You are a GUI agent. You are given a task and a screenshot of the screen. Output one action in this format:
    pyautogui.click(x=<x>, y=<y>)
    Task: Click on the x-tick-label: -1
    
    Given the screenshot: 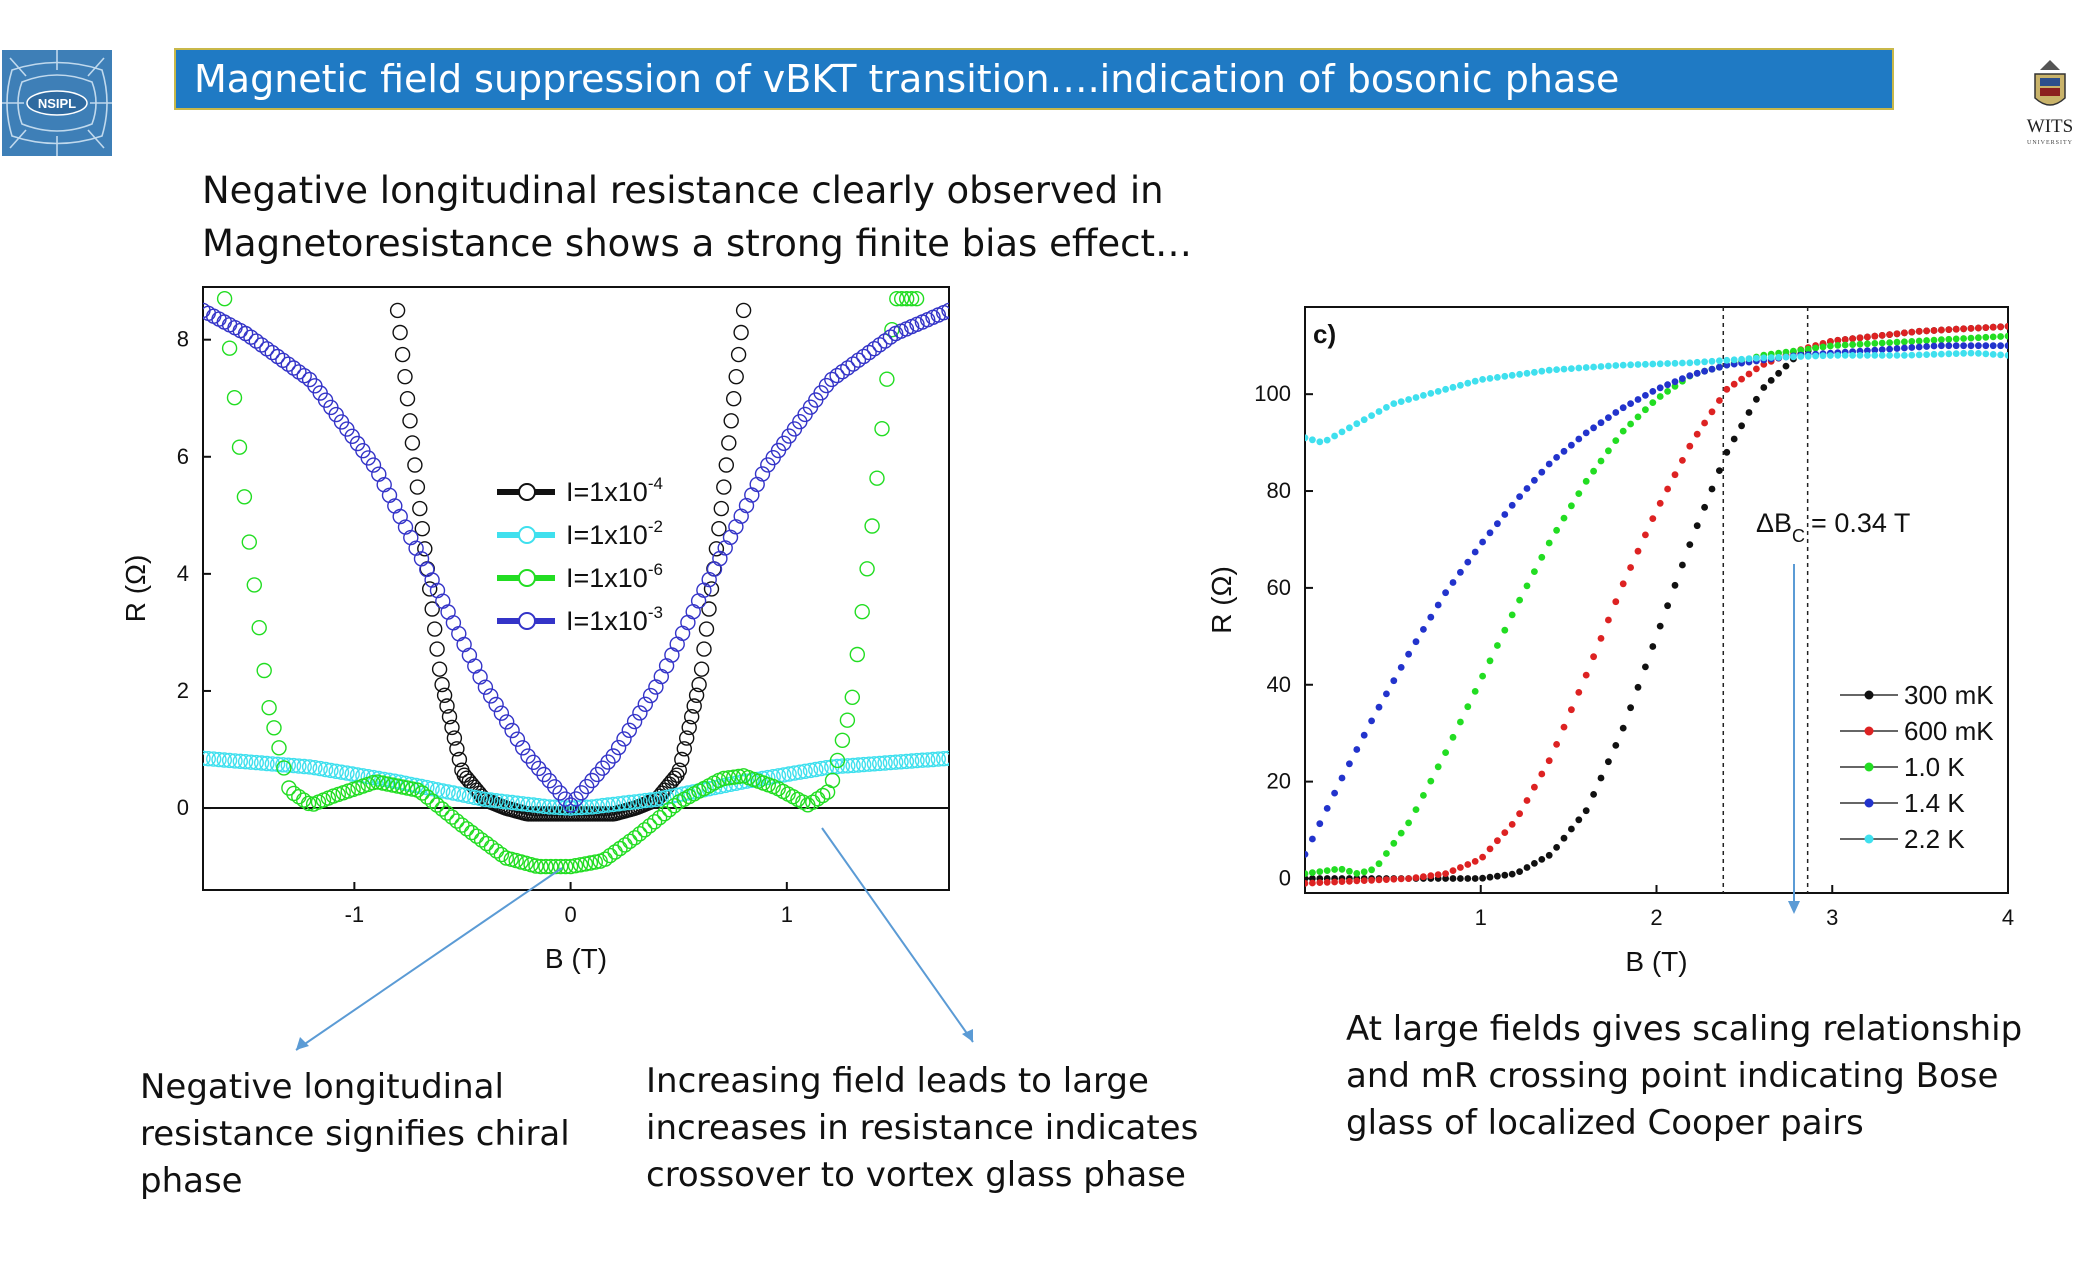 What is the action you would take?
    pyautogui.click(x=355, y=914)
    